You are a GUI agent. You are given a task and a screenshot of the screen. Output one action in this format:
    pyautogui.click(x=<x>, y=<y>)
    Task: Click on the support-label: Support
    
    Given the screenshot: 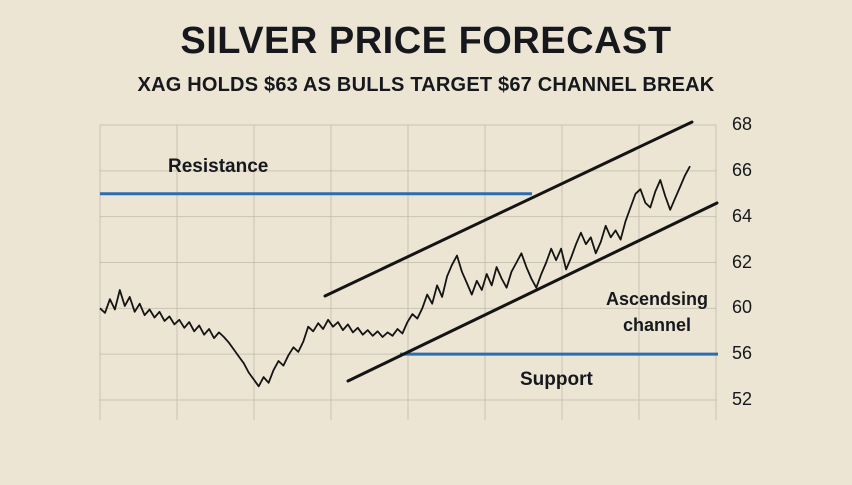 What is the action you would take?
    pyautogui.click(x=556, y=379)
    